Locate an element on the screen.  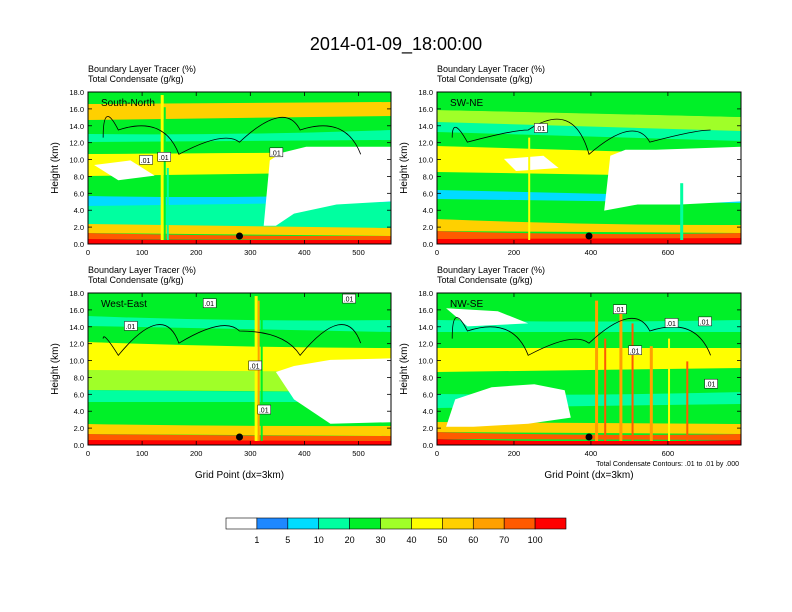
colorbar-level-label: 30 is located at coordinates (381, 540).